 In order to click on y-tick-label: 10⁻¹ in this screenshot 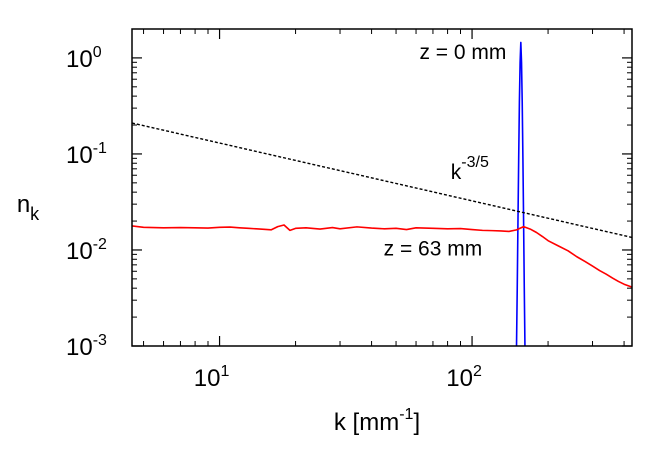, I will do `click(86, 154)`.